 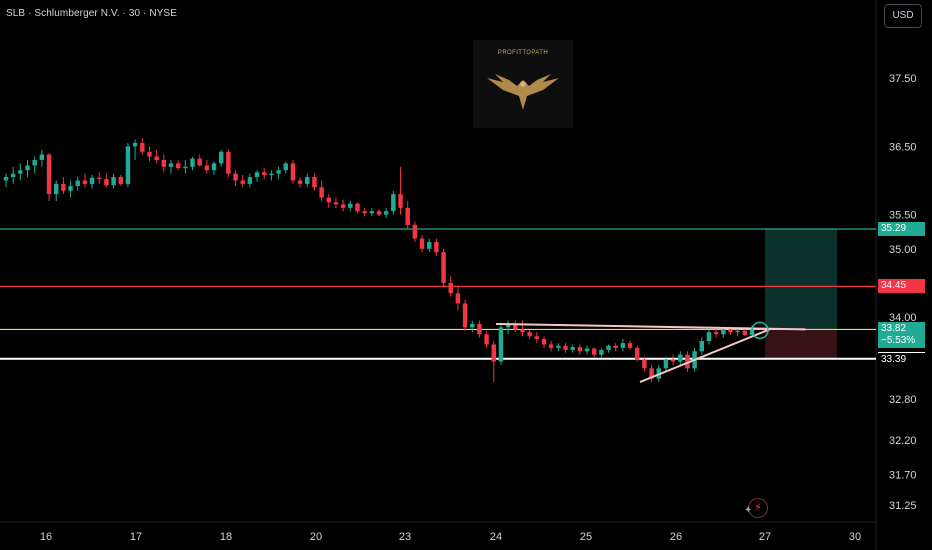 What do you see at coordinates (894, 228) in the screenshot?
I see `price-tag-value: 35.29` at bounding box center [894, 228].